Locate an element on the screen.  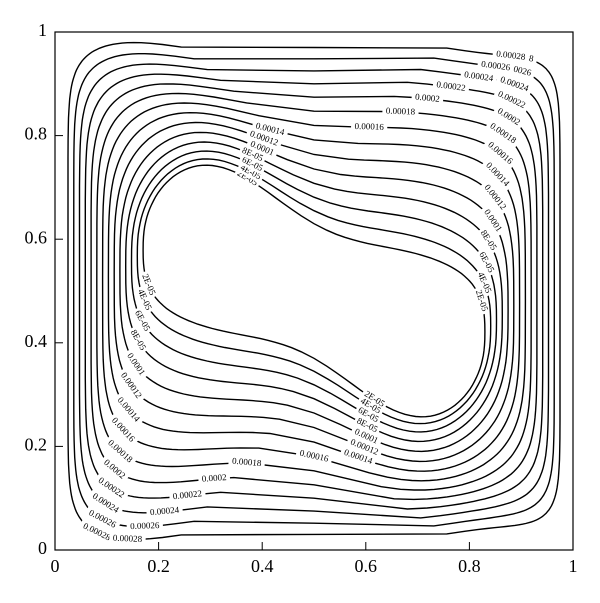
y-tick-label: 0.8 is located at coordinates (36, 134).